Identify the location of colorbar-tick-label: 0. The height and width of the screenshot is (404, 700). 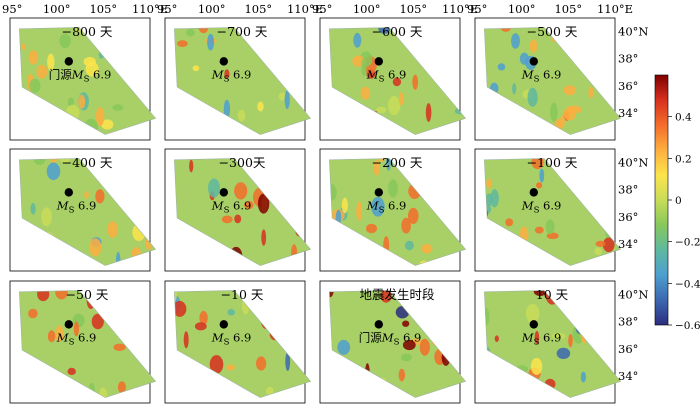
(678, 201).